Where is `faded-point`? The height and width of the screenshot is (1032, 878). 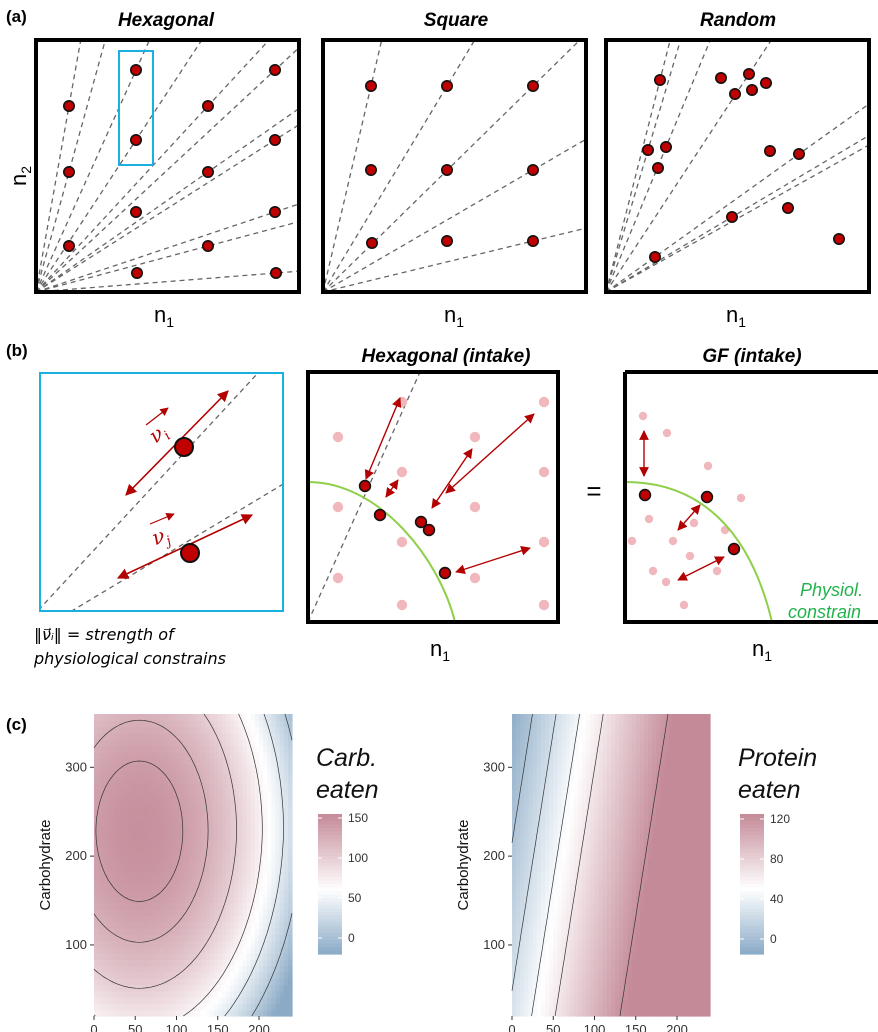 faded-point is located at coordinates (338, 437).